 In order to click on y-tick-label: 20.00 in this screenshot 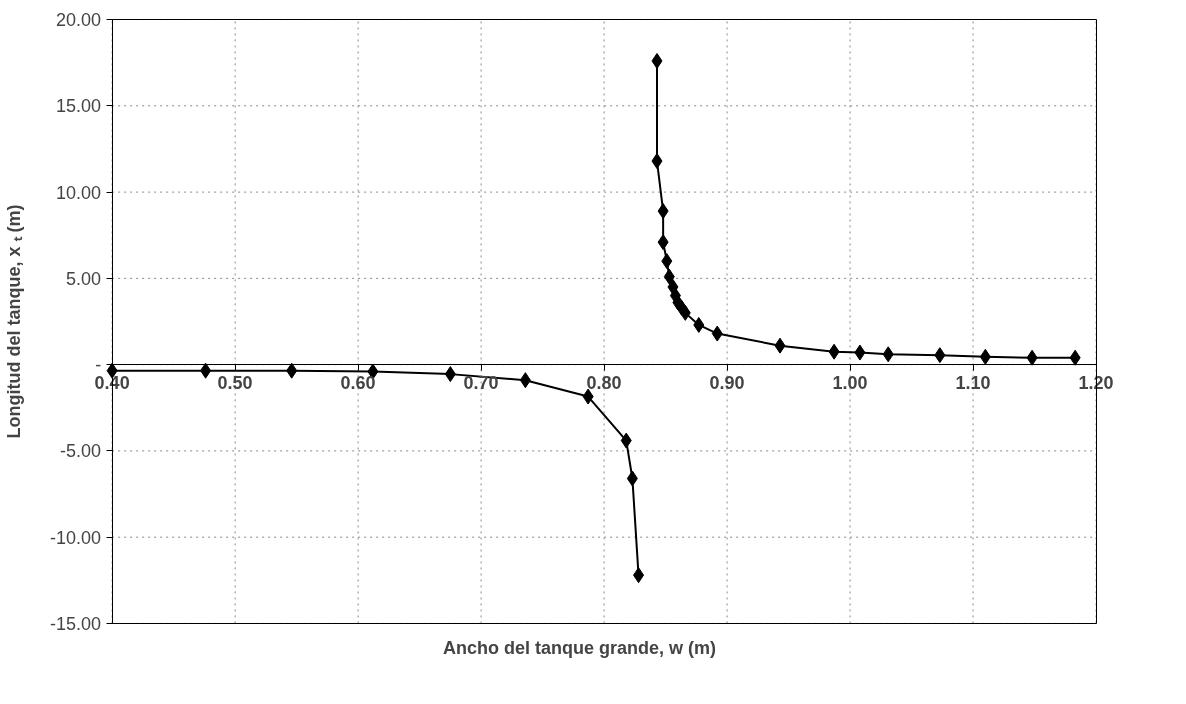, I will do `click(79, 20)`.